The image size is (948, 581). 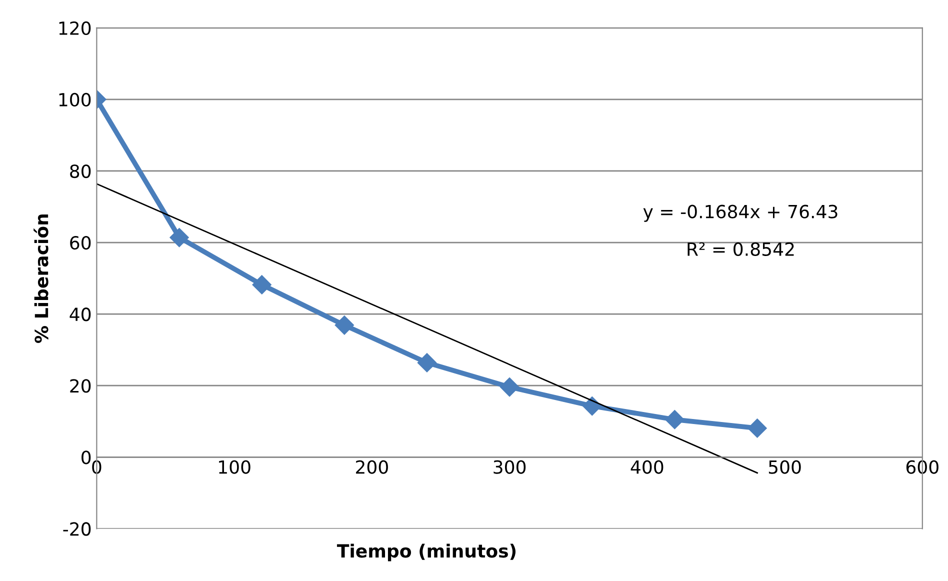 I want to click on x-axis-title: Tiempo (minutos), so click(x=426, y=553).